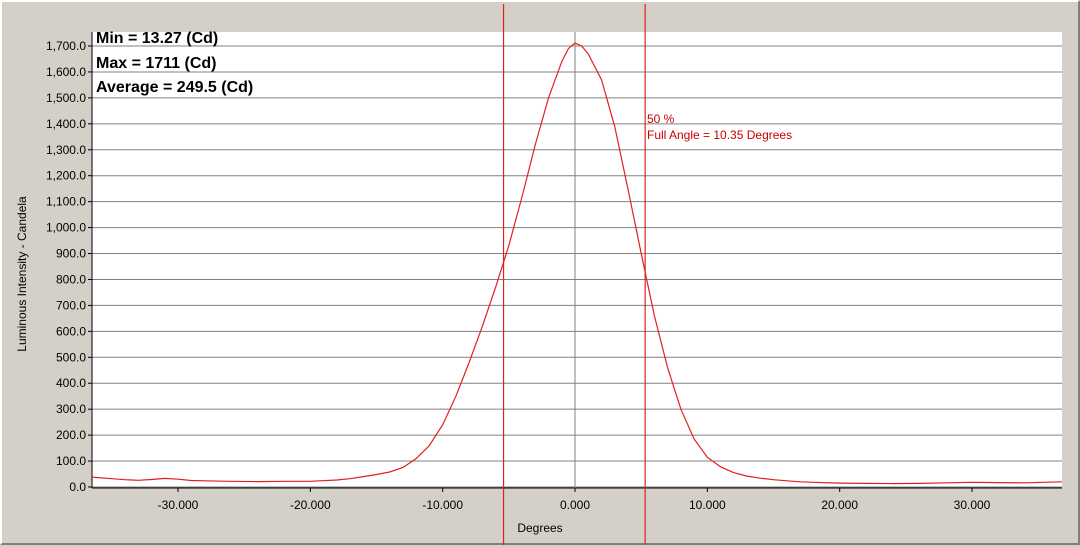 The height and width of the screenshot is (547, 1080). What do you see at coordinates (22, 274) in the screenshot?
I see `y-axis-label: Luminous Intensity - Candela` at bounding box center [22, 274].